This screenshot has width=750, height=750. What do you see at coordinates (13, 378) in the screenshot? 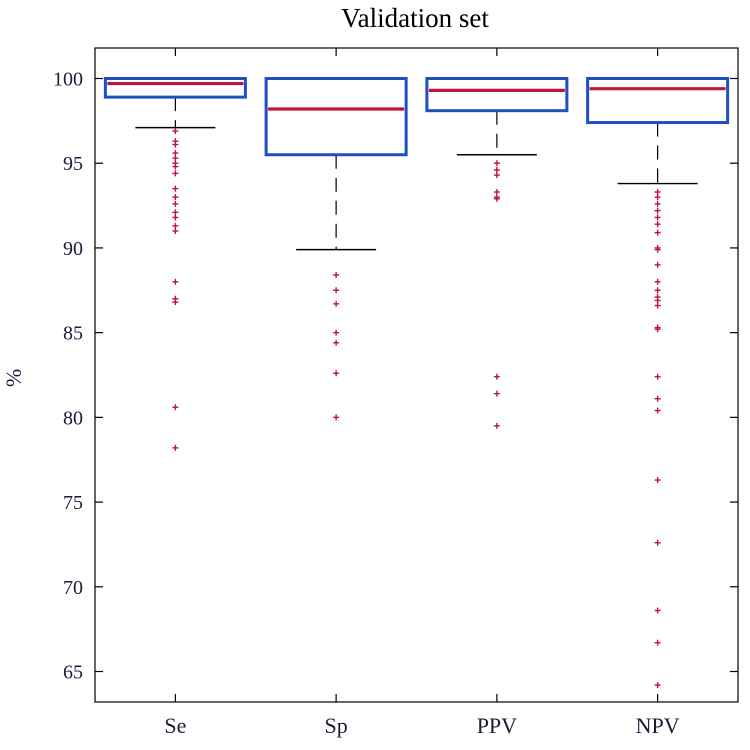
I see `y-axis-label: %` at bounding box center [13, 378].